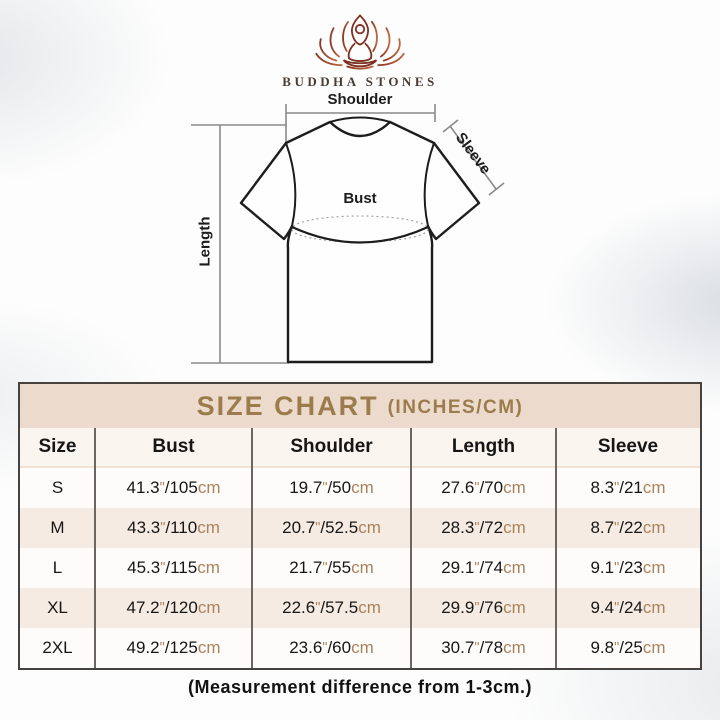 The height and width of the screenshot is (720, 720). Describe the element at coordinates (173, 567) in the screenshot. I see `cell-bust: 45.3 "/115 cm` at that location.